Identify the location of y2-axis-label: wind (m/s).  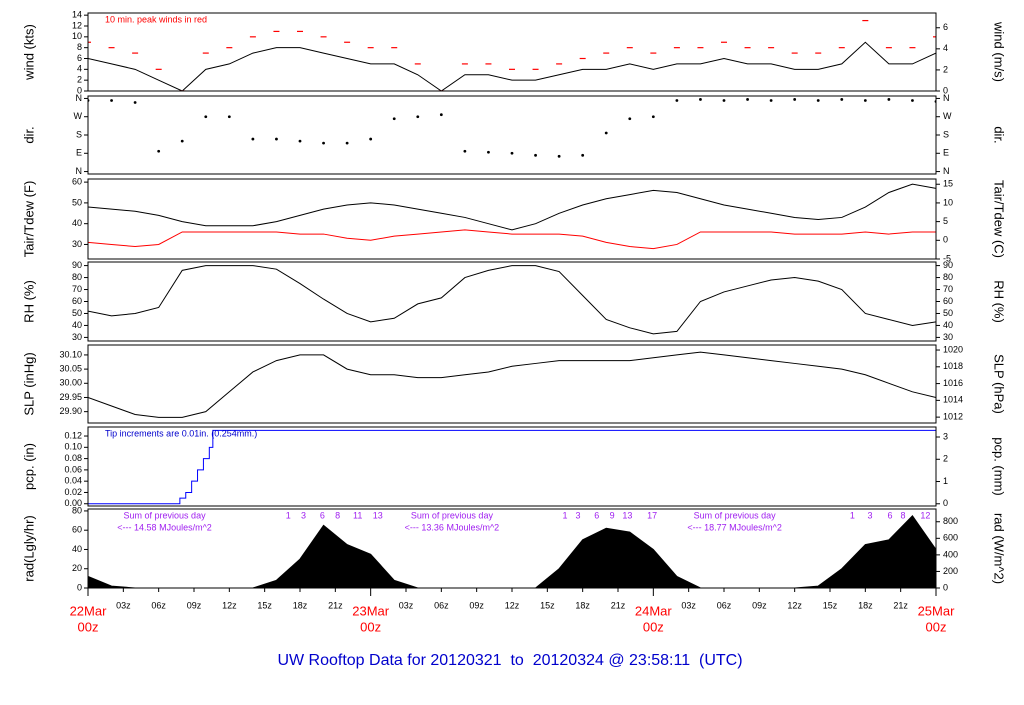
(999, 51).